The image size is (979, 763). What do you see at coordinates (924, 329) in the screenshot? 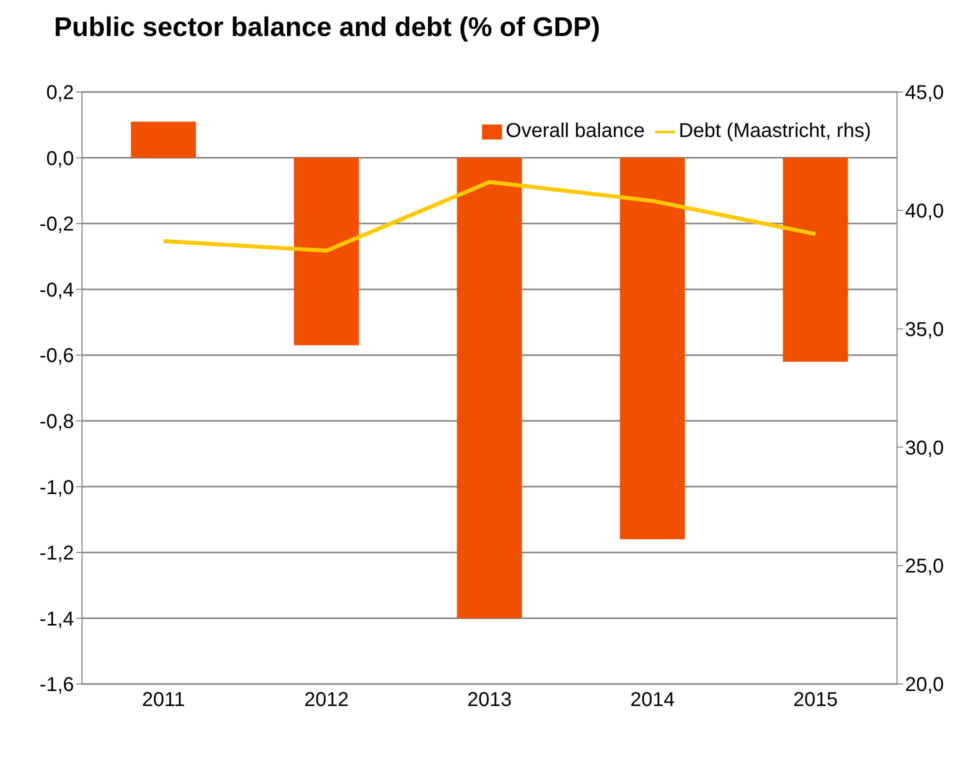
I see `y2-tick-label: 35,0` at bounding box center [924, 329].